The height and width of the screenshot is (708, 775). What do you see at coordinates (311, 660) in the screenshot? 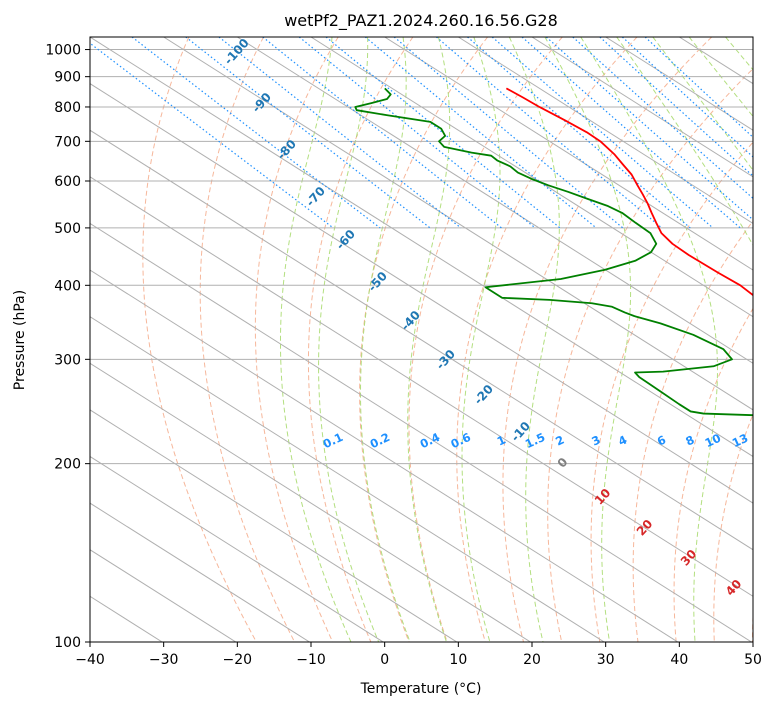
I see `x-tick-label: −10` at bounding box center [311, 660].